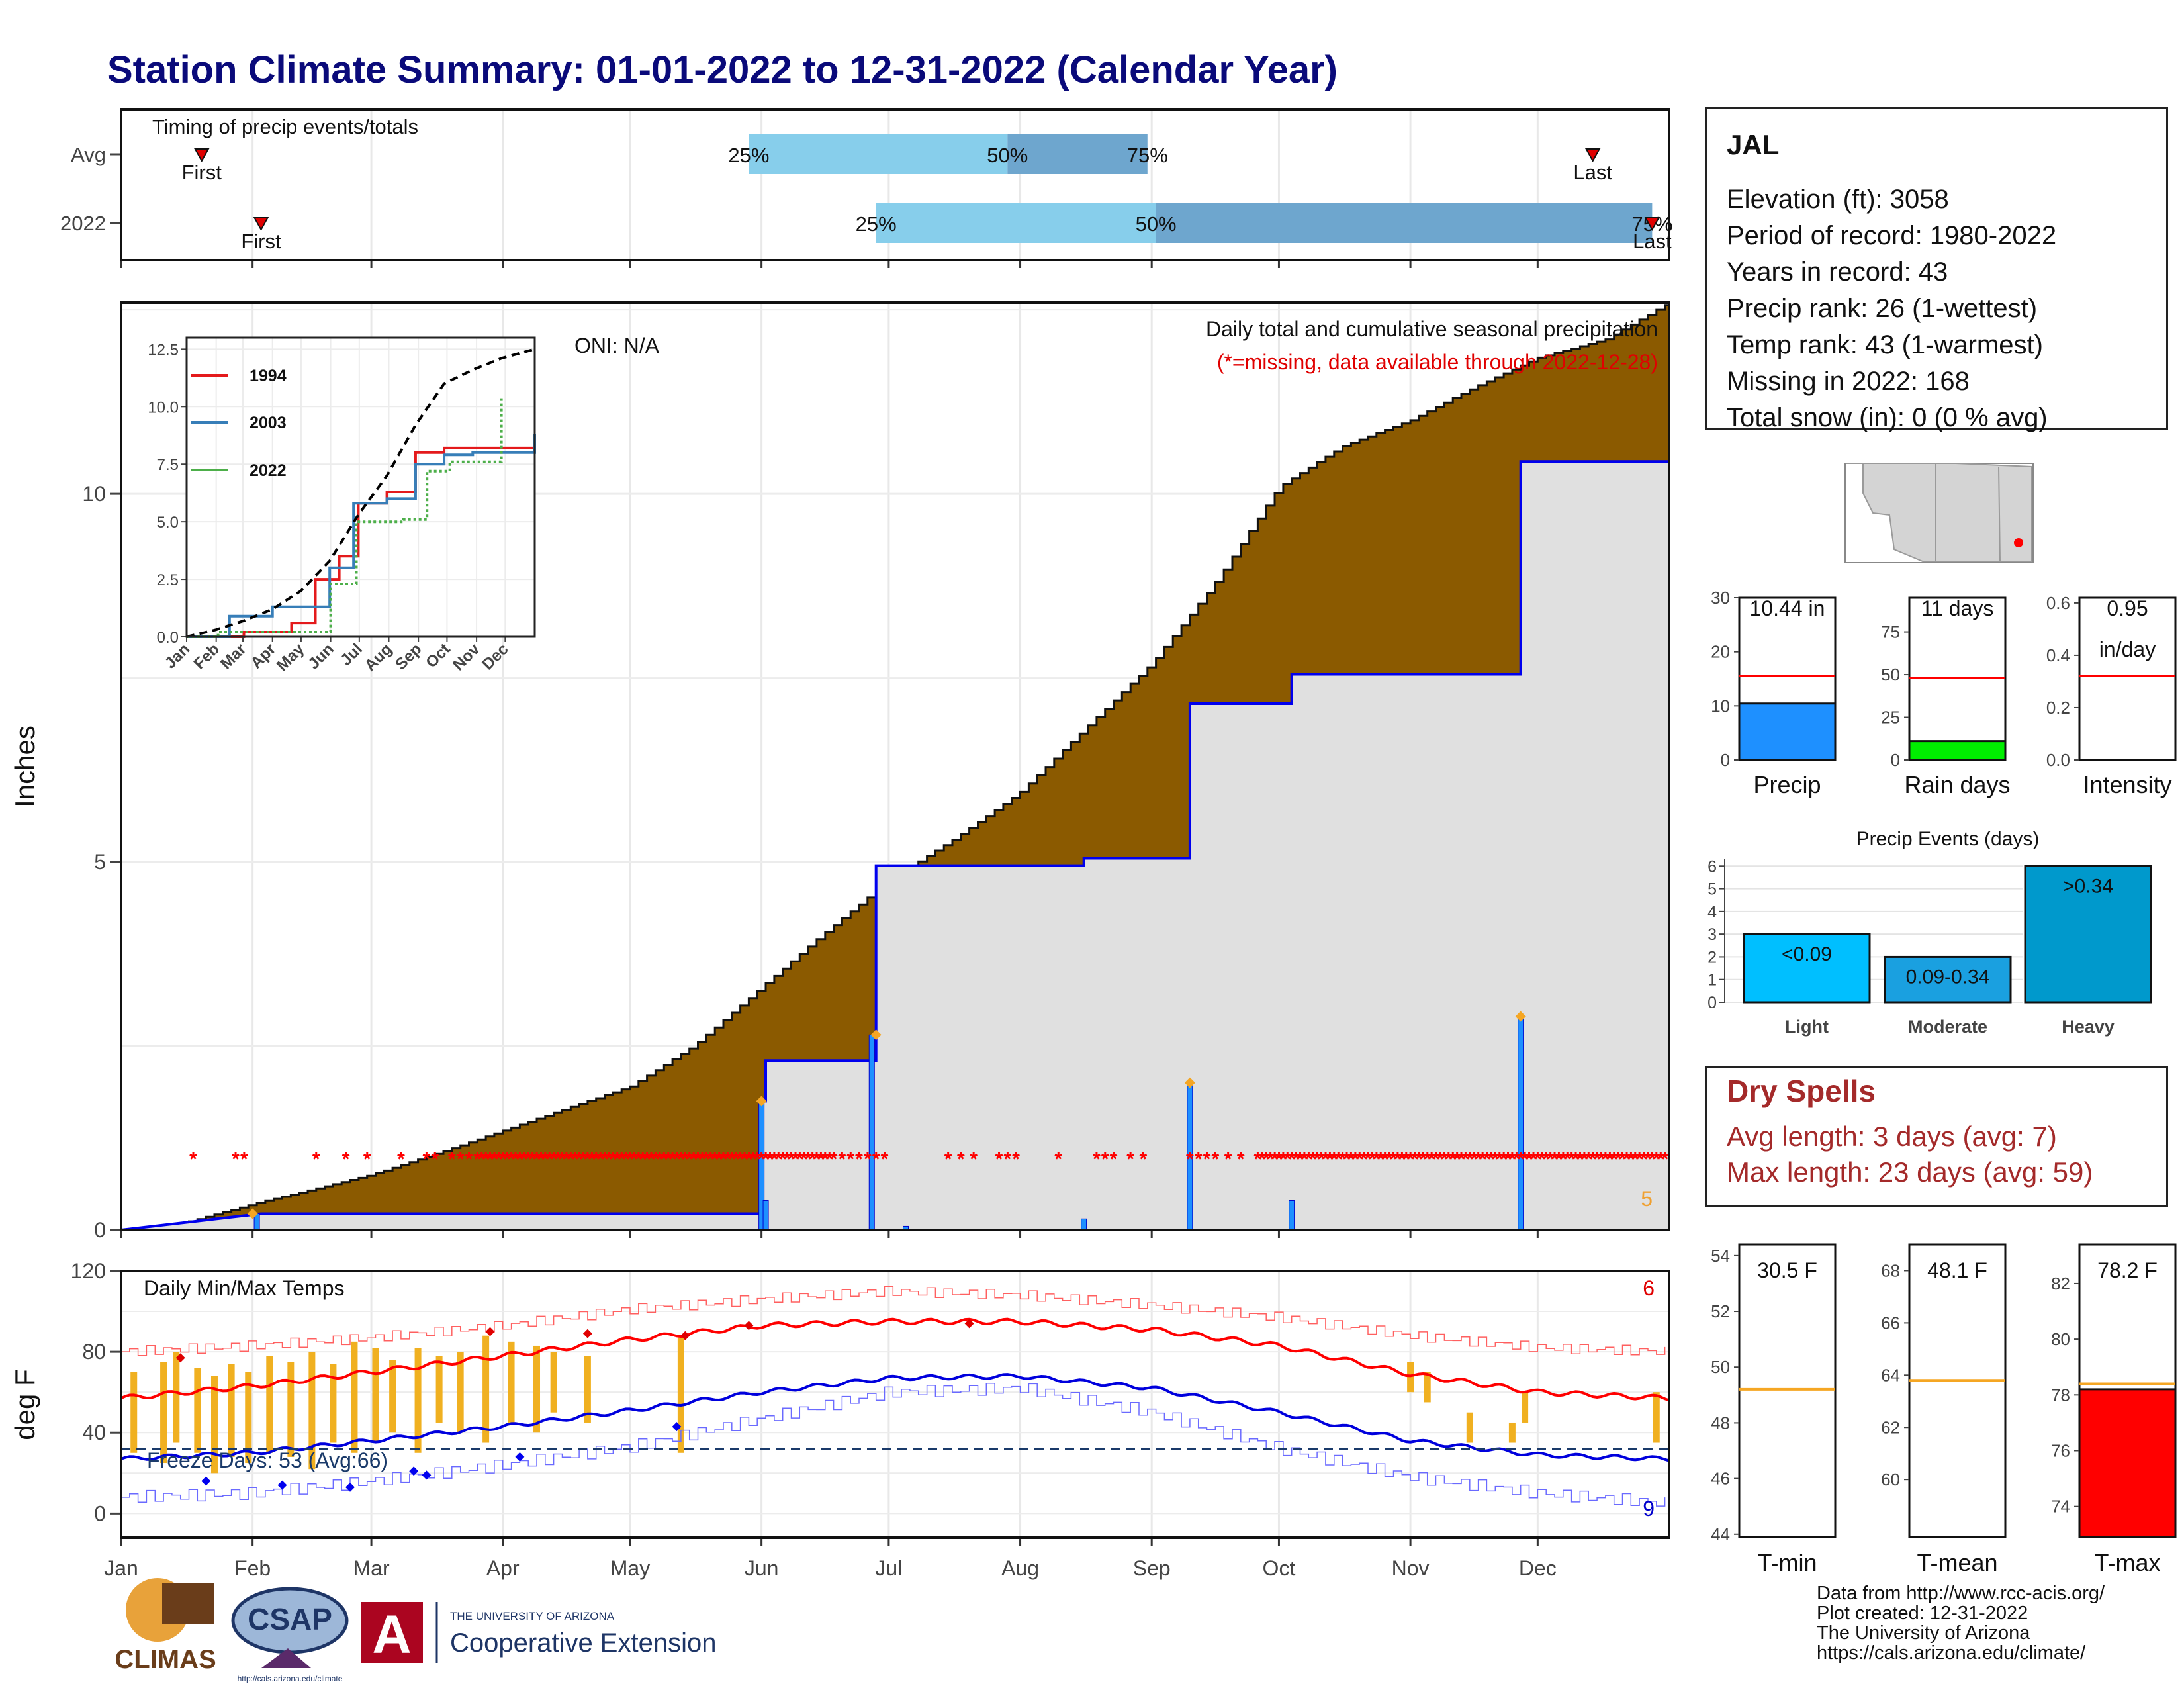  What do you see at coordinates (285, 126) in the screenshot?
I see `timing-title: Timing of precip events/totals` at bounding box center [285, 126].